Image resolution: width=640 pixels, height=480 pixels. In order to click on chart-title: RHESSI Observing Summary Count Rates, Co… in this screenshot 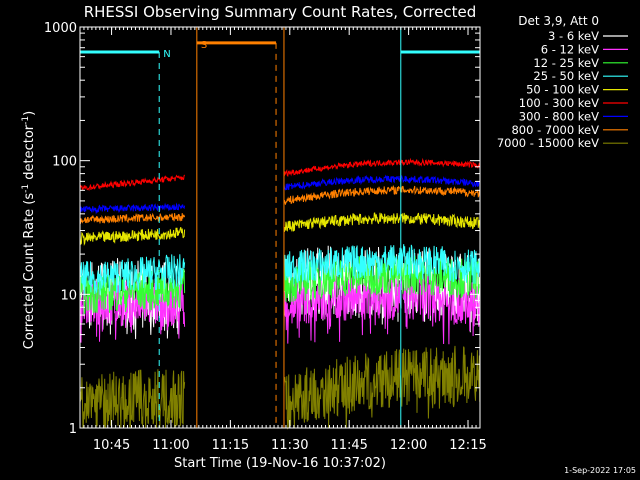, I will do `click(280, 12)`.